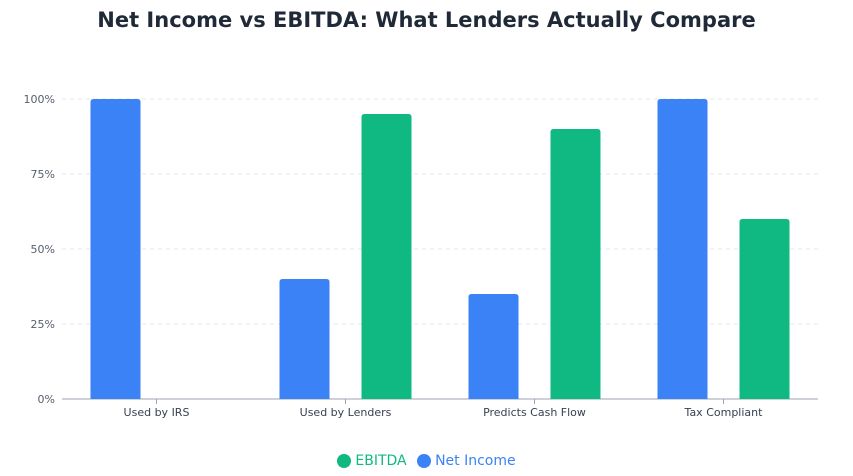 The image size is (853, 476). I want to click on legend-item-net-income: Net Income, so click(466, 461).